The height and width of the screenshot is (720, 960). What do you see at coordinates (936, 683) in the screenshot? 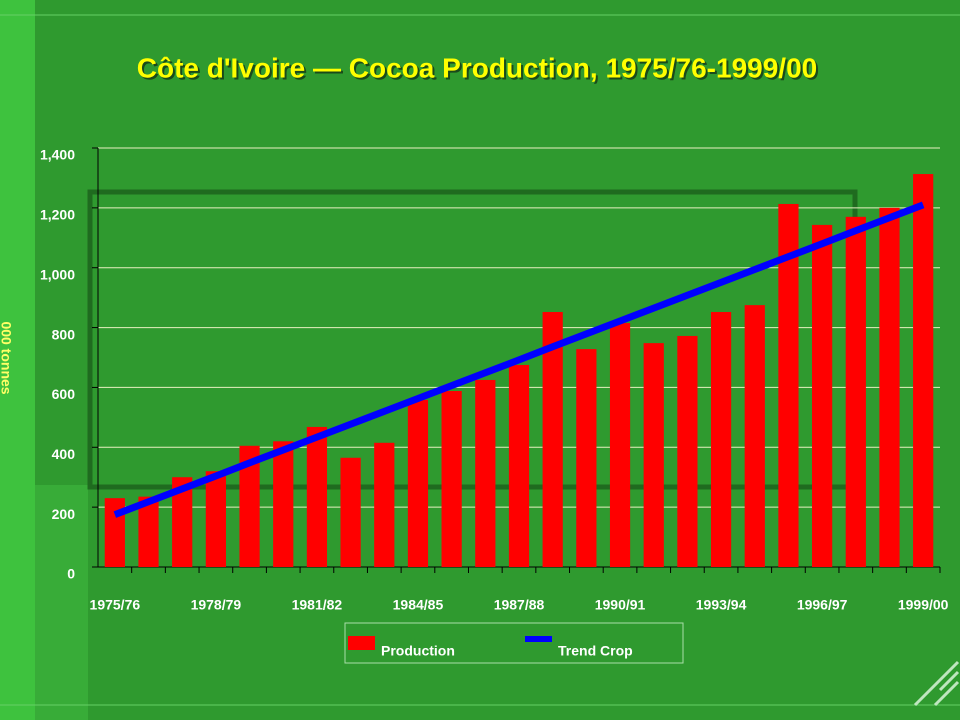
I see `corner-icon` at bounding box center [936, 683].